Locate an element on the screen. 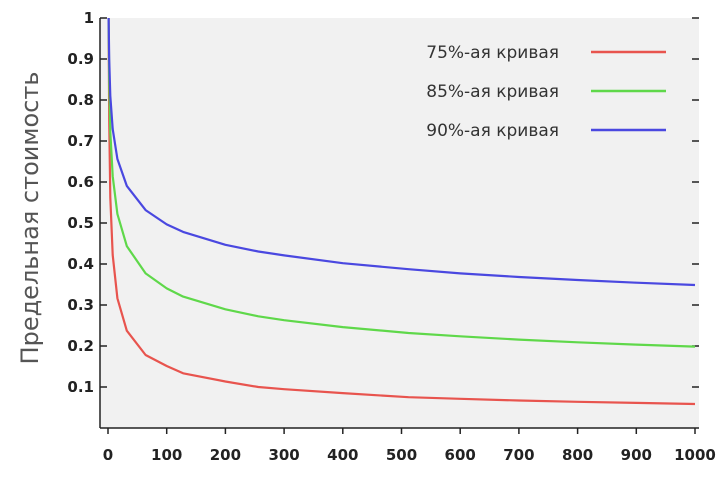 Image resolution: width=728 pixels, height=477 pixels. y-tick-label: 0.4 is located at coordinates (80, 264).